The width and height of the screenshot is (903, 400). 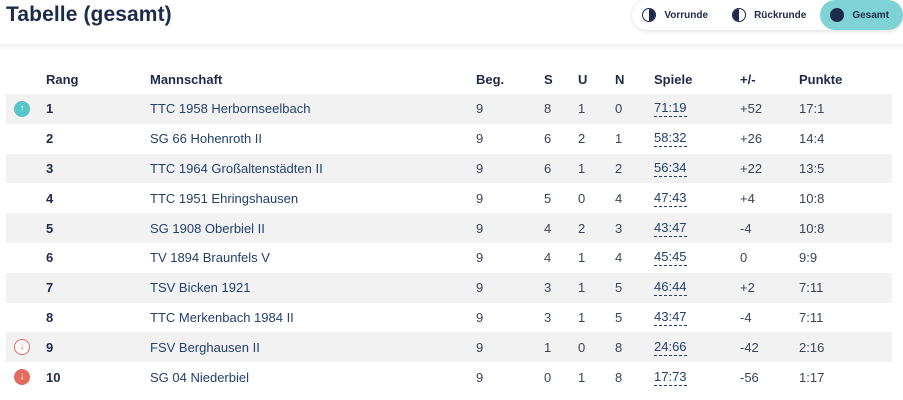 I want to click on table-row: 6 TV 1894 Braunfels V 9 4 1 4 45:45 0 9:9, so click(x=449, y=258).